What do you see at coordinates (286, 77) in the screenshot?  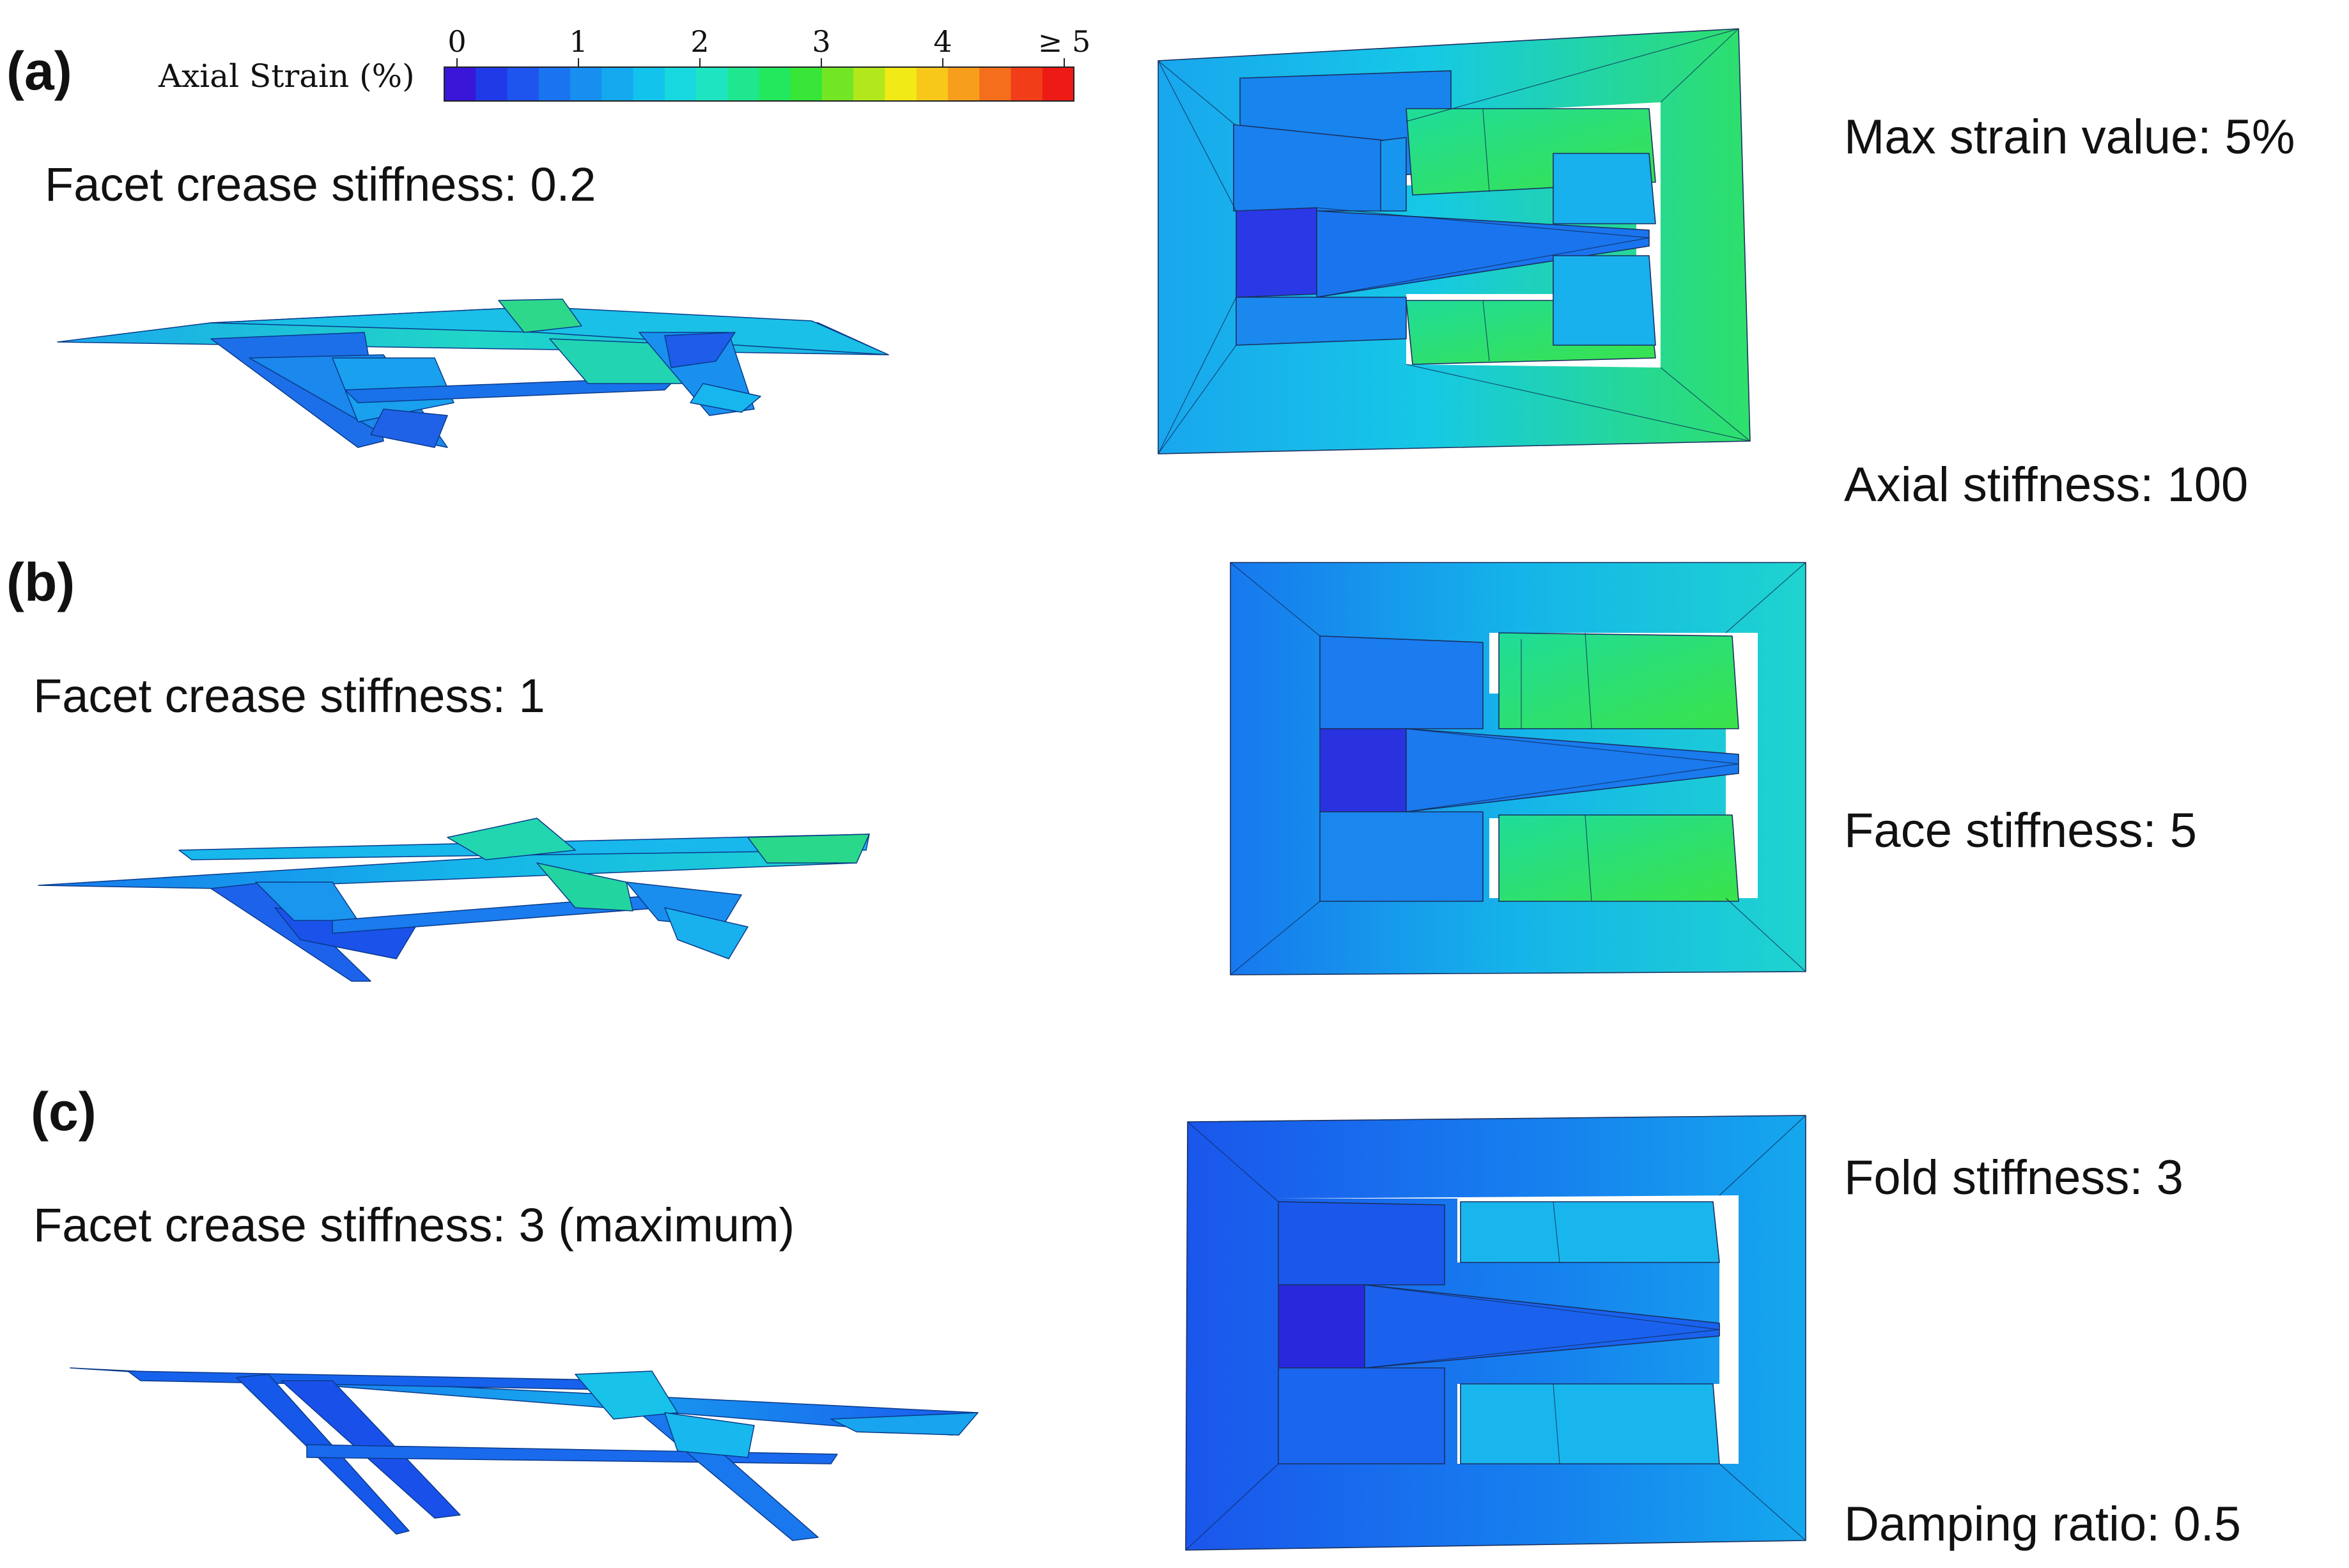 I see `colorbar-title: Axial Strain (%)` at bounding box center [286, 77].